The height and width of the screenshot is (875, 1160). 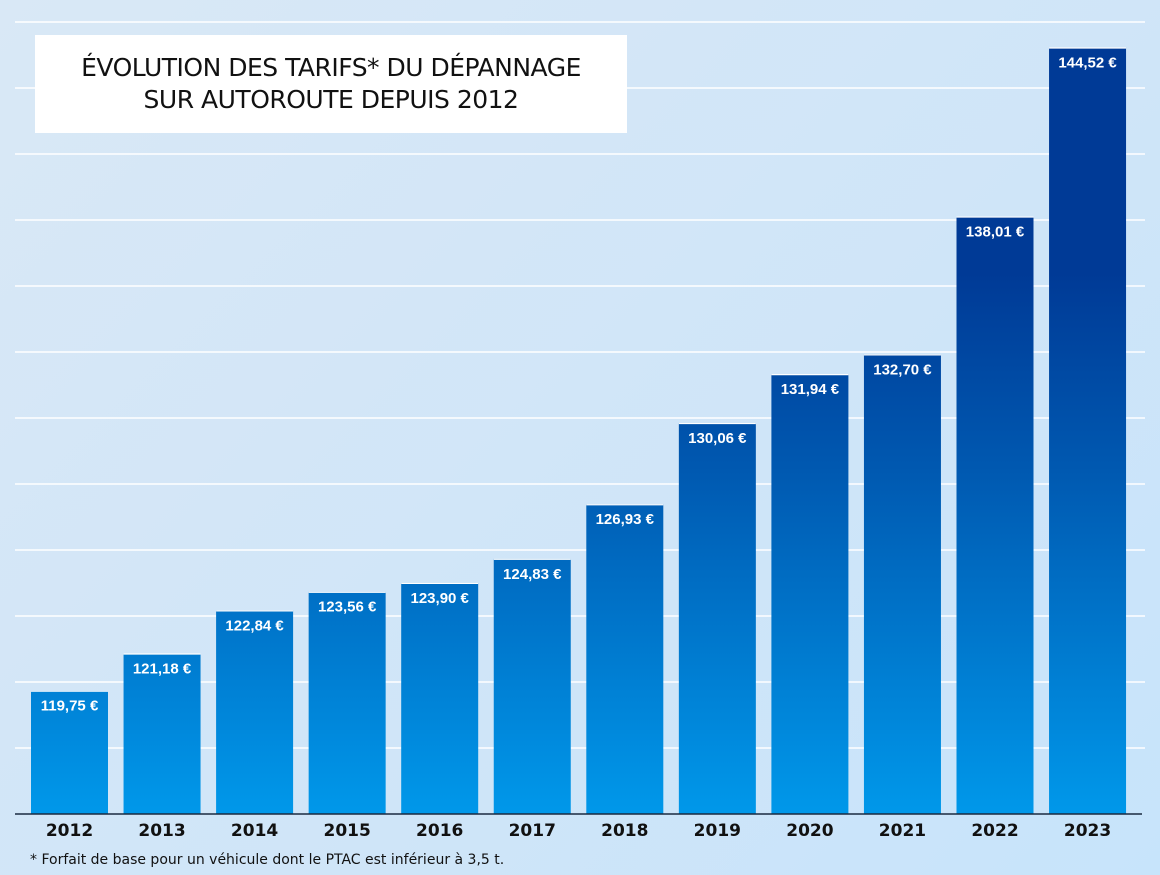 I want to click on bar-2016, so click(x=440, y=698).